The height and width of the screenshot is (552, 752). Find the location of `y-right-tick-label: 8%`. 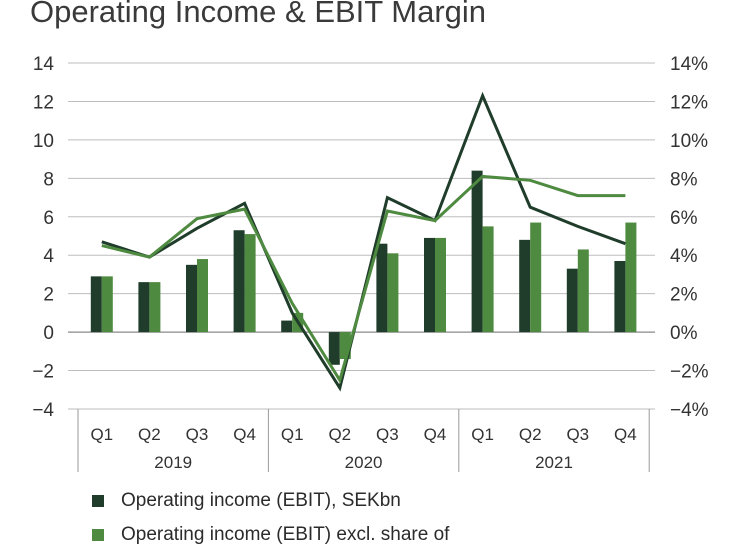

y-right-tick-label: 8% is located at coordinates (684, 179).